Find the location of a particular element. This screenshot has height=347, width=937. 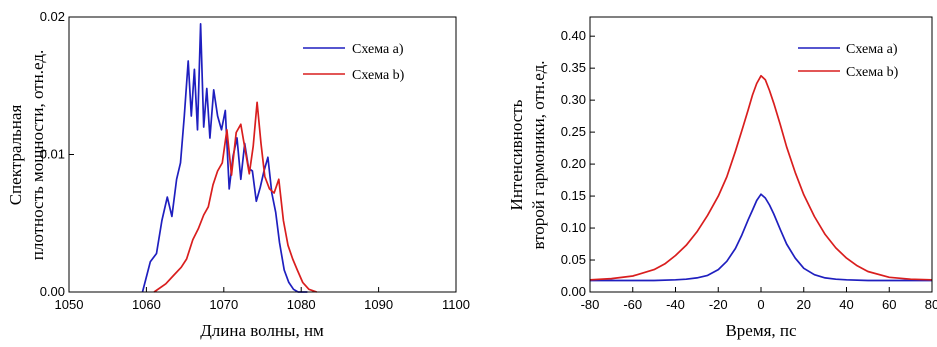

x-tick-label: 1080 is located at coordinates (301, 304).